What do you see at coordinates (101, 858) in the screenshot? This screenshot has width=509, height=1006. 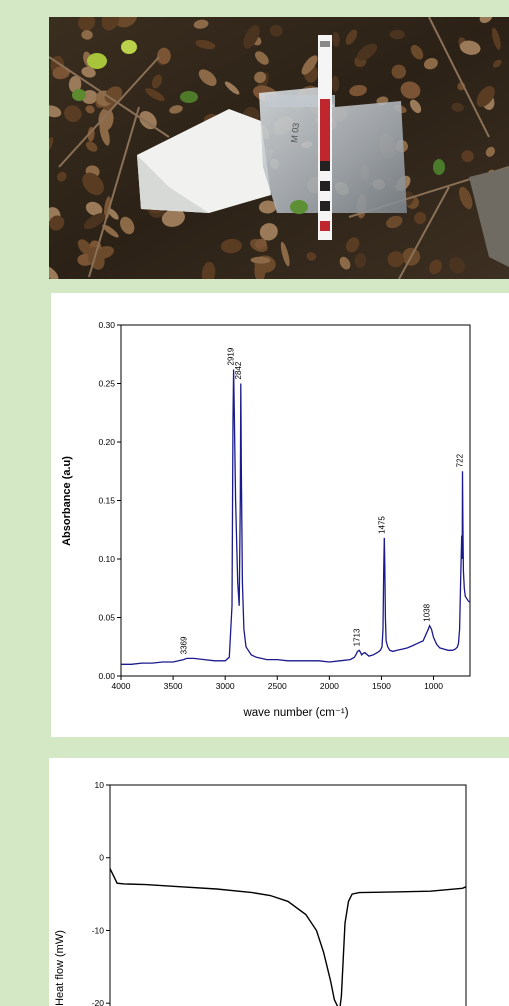 I see `dsc-y-tick-label: 0` at bounding box center [101, 858].